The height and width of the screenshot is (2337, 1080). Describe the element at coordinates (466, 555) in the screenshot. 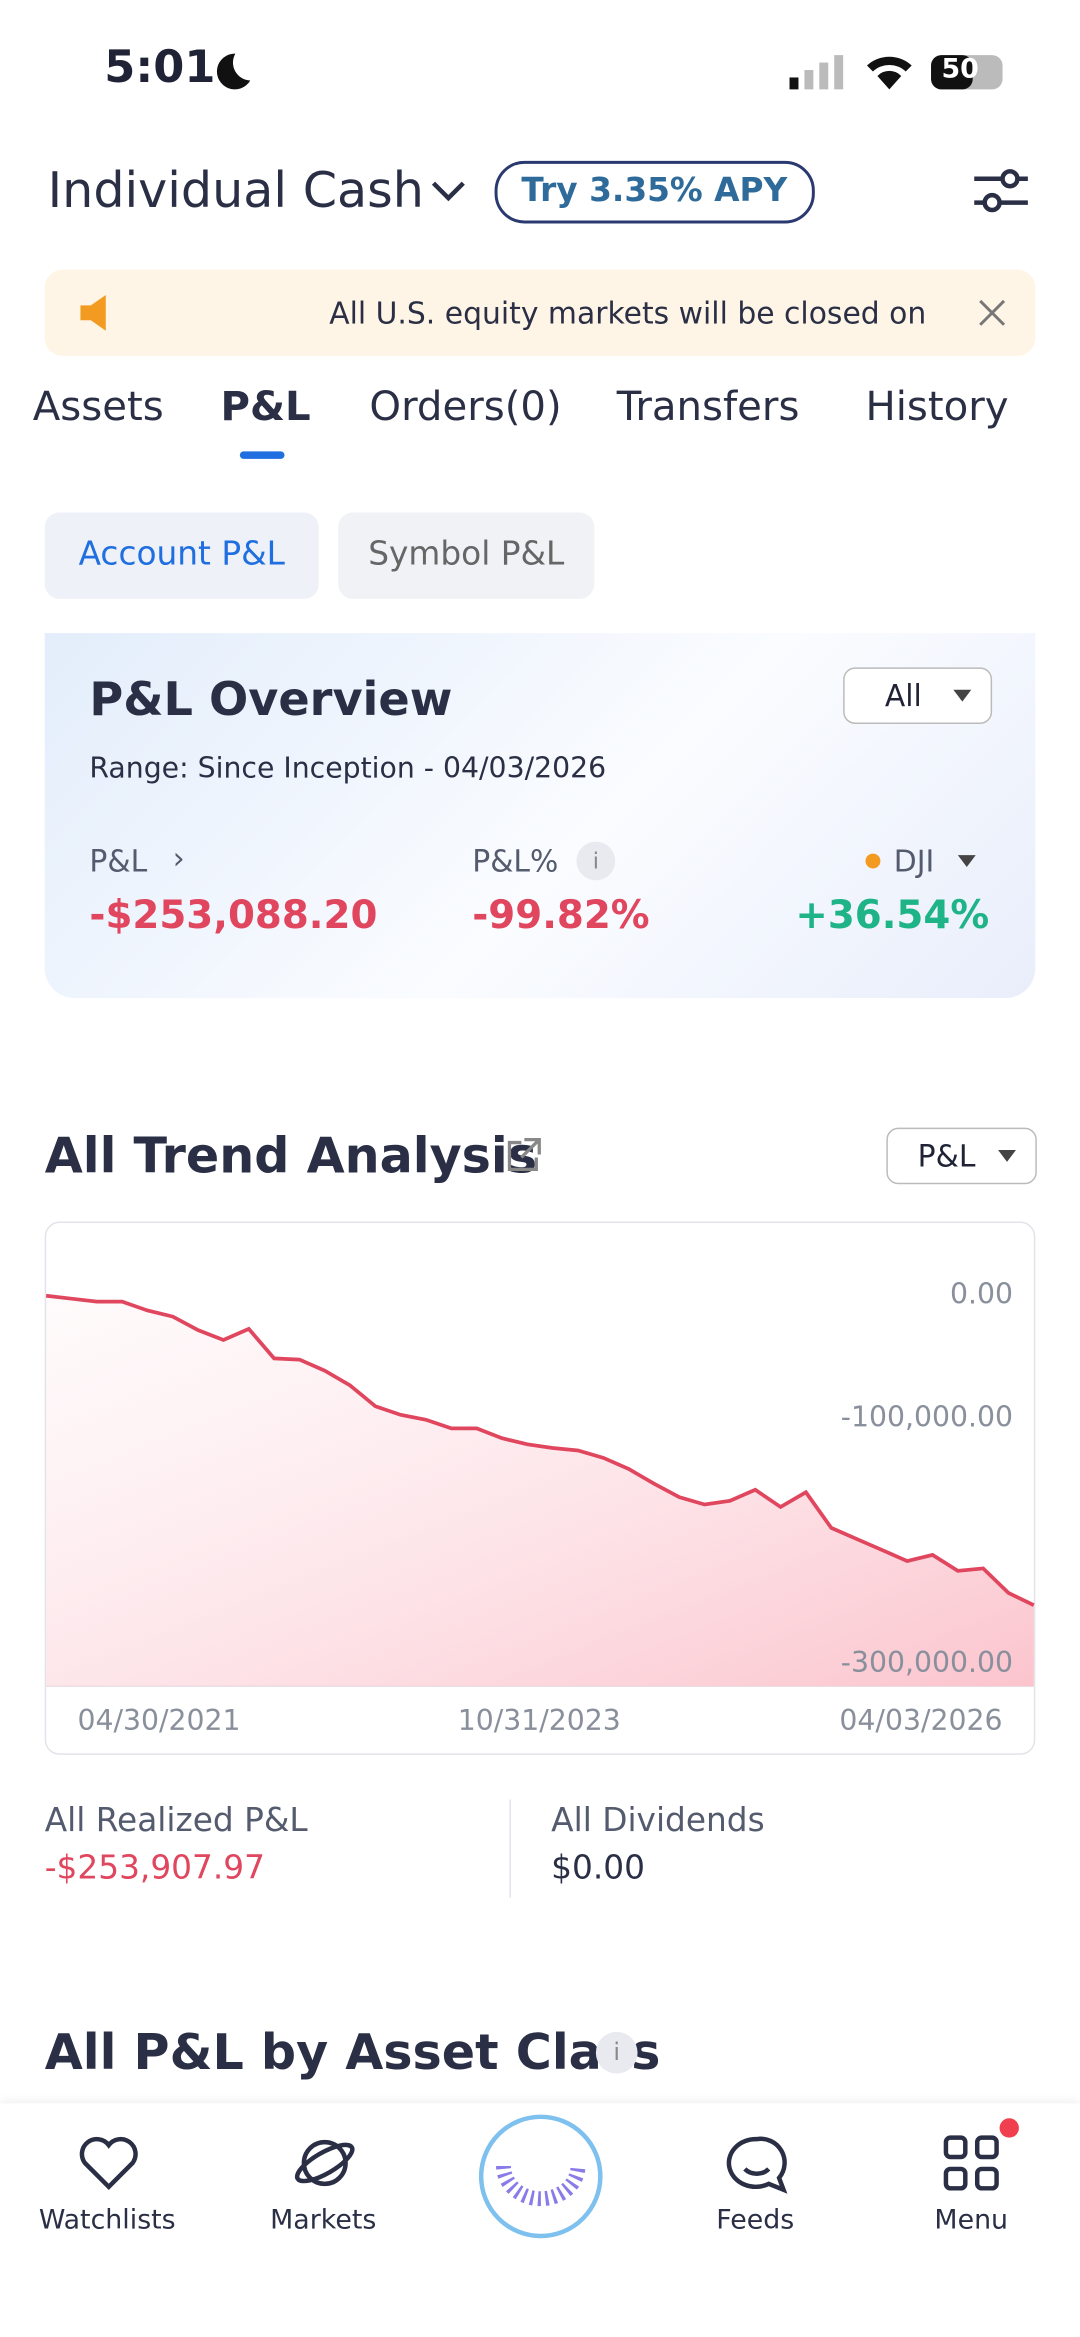

I see `subtab: Symbol P&L` at that location.